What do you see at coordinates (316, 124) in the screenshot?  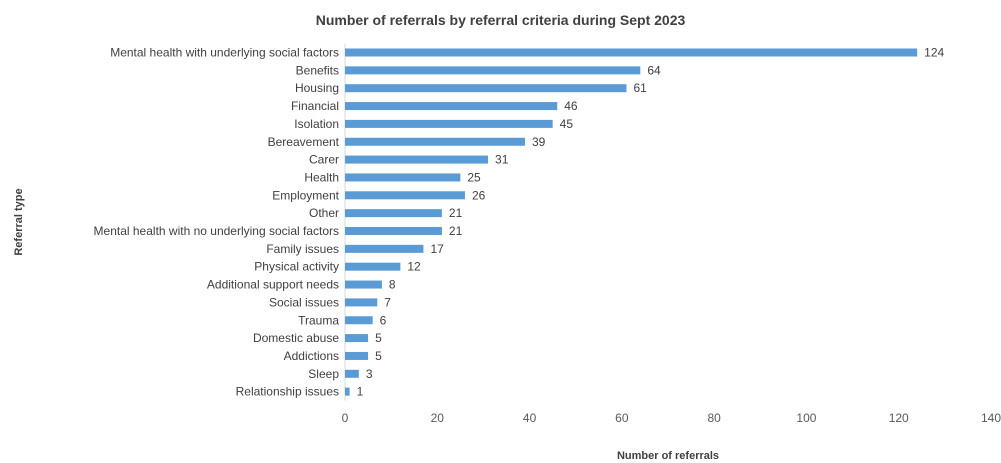 I see `category-label: Isolation` at bounding box center [316, 124].